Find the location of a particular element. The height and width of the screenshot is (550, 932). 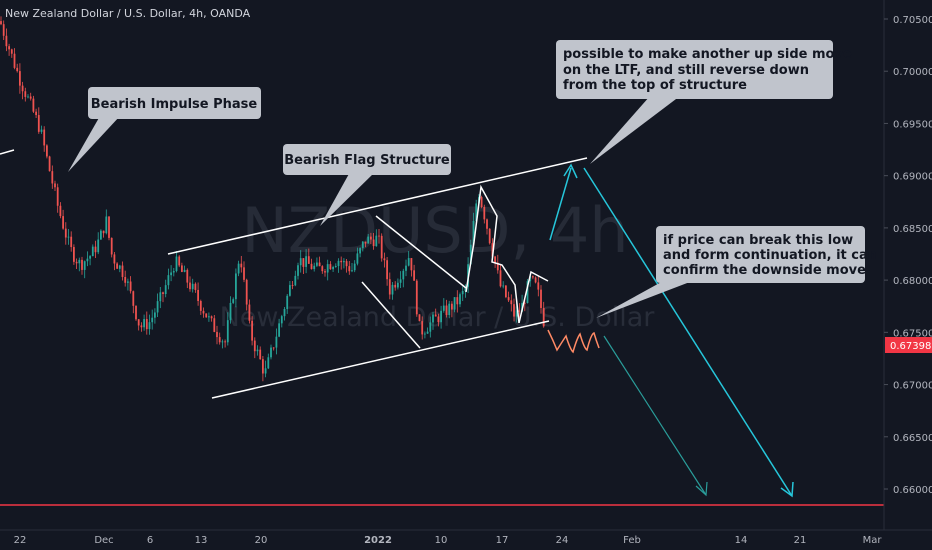

callout-impulse: Bearish Impulse Phase is located at coordinates (164, 129).